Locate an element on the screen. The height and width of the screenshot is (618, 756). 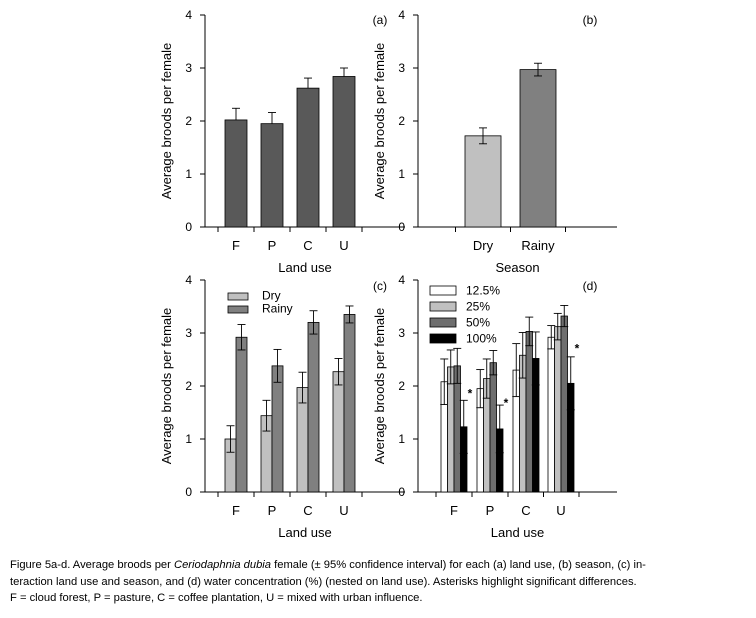
panel-label: (c) is located at coordinates (380, 286).